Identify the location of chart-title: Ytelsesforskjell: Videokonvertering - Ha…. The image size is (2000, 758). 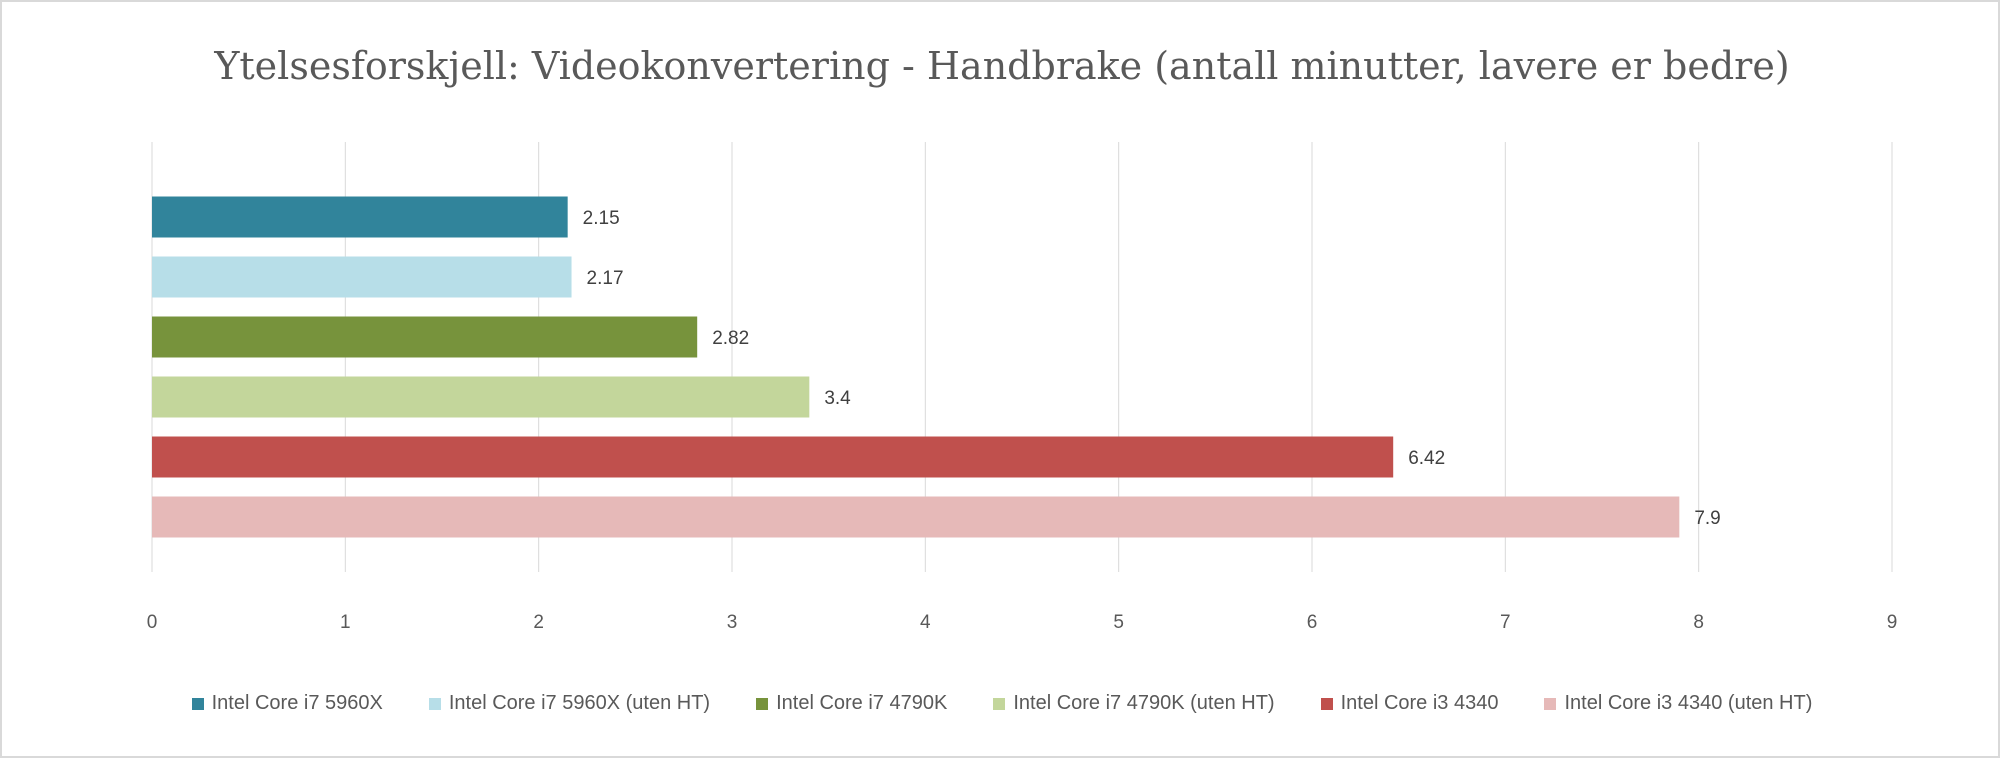
(1002, 66).